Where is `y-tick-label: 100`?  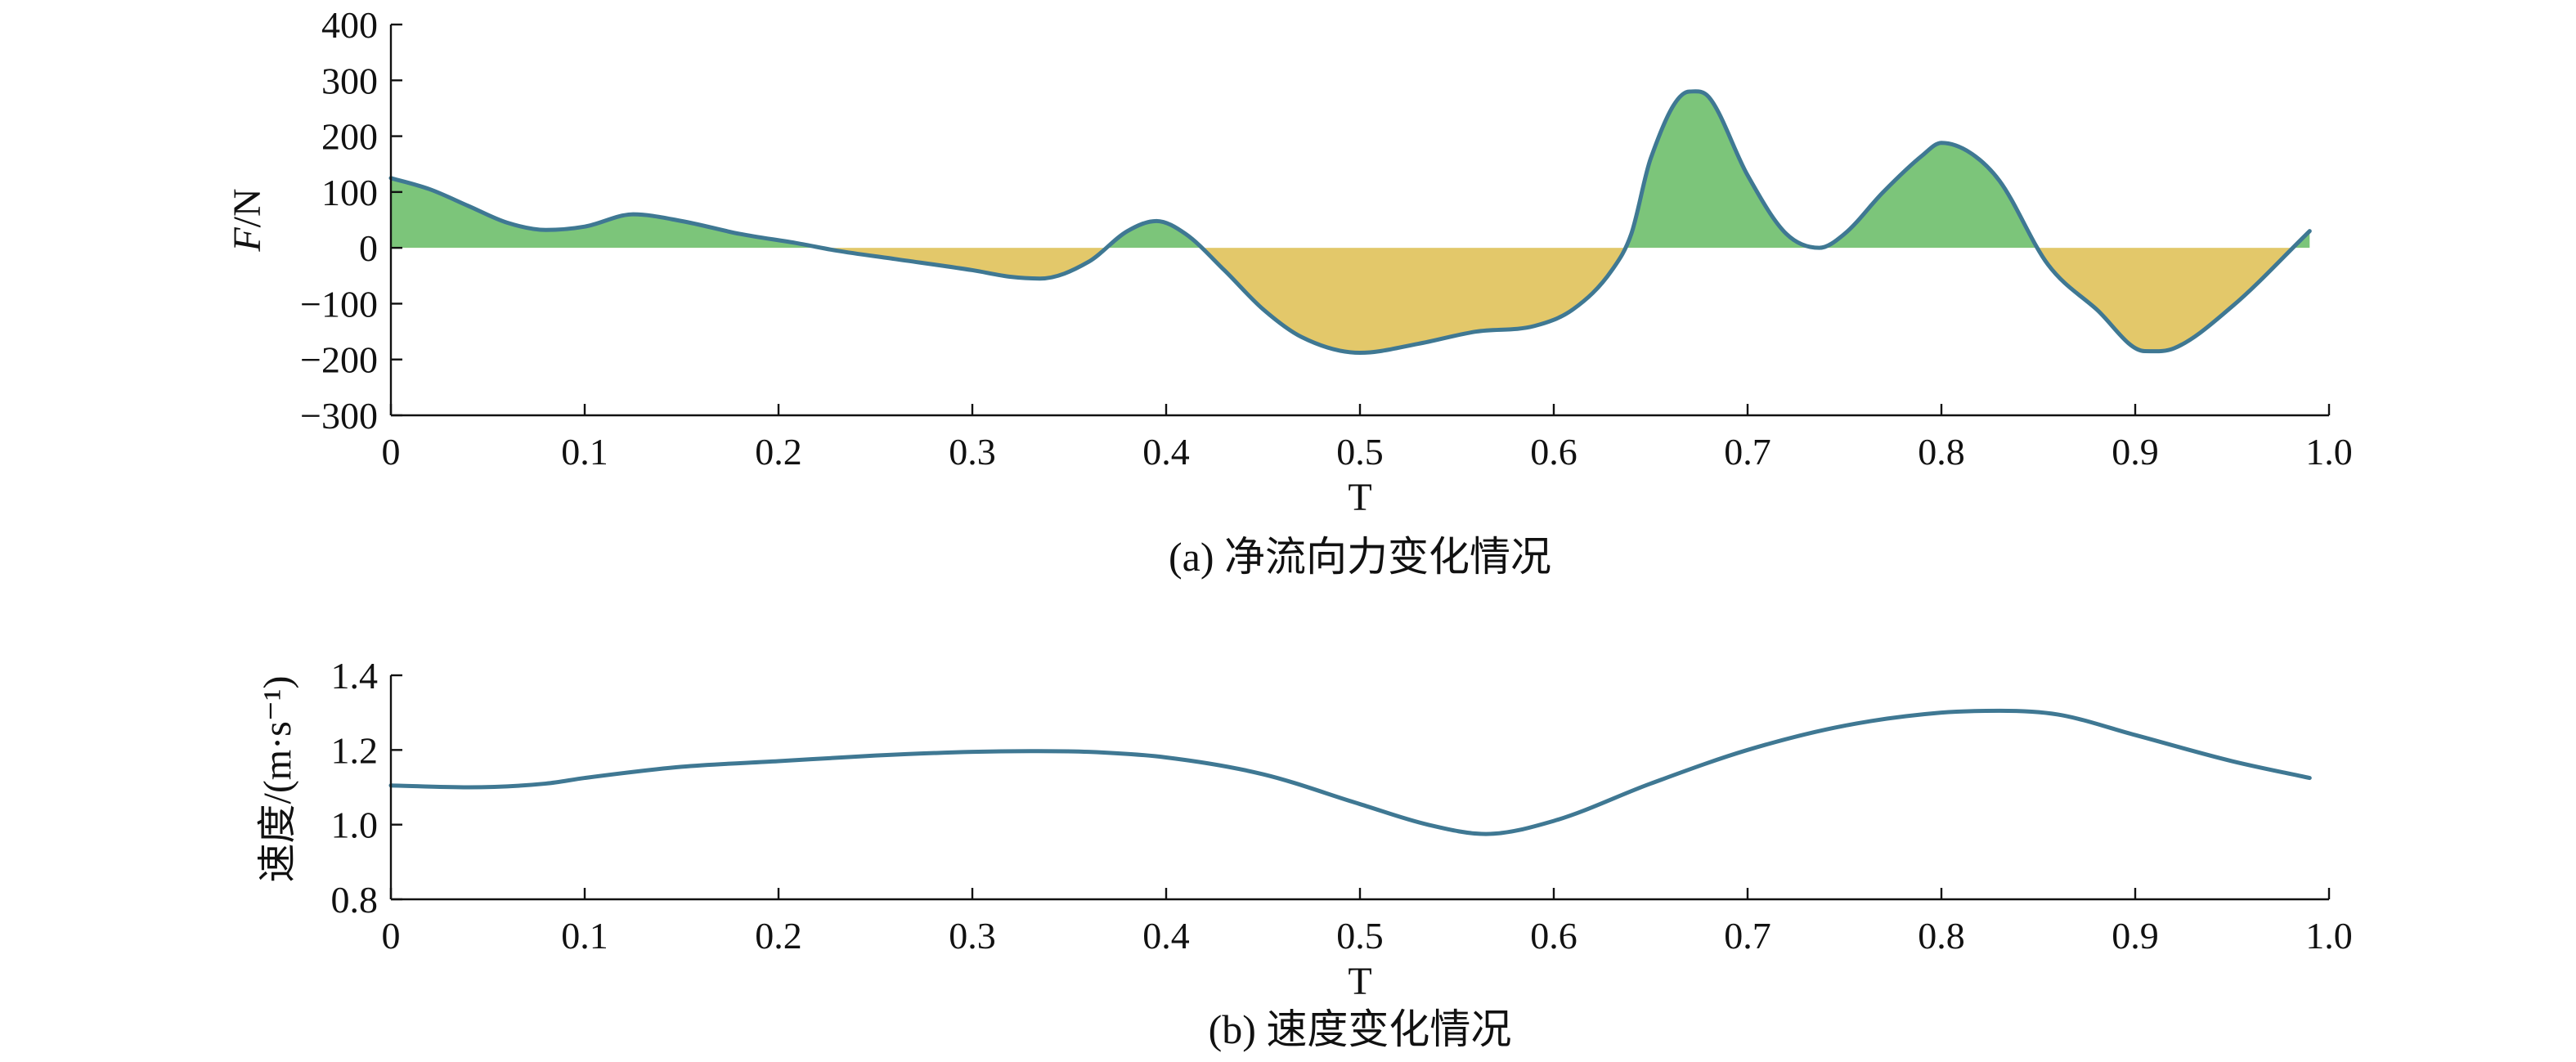
y-tick-label: 100 is located at coordinates (350, 192).